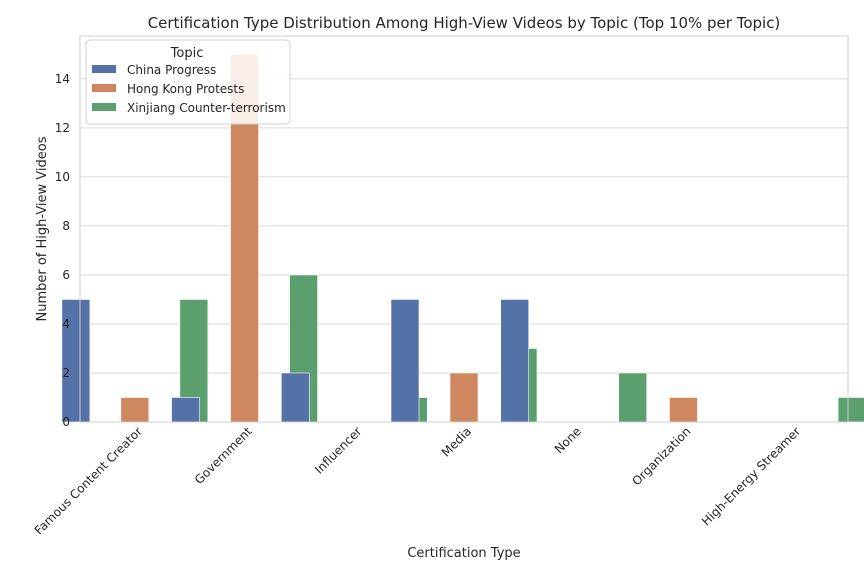 The width and height of the screenshot is (864, 576). What do you see at coordinates (185, 89) in the screenshot?
I see `legend-label: Hong Kong Protests` at bounding box center [185, 89].